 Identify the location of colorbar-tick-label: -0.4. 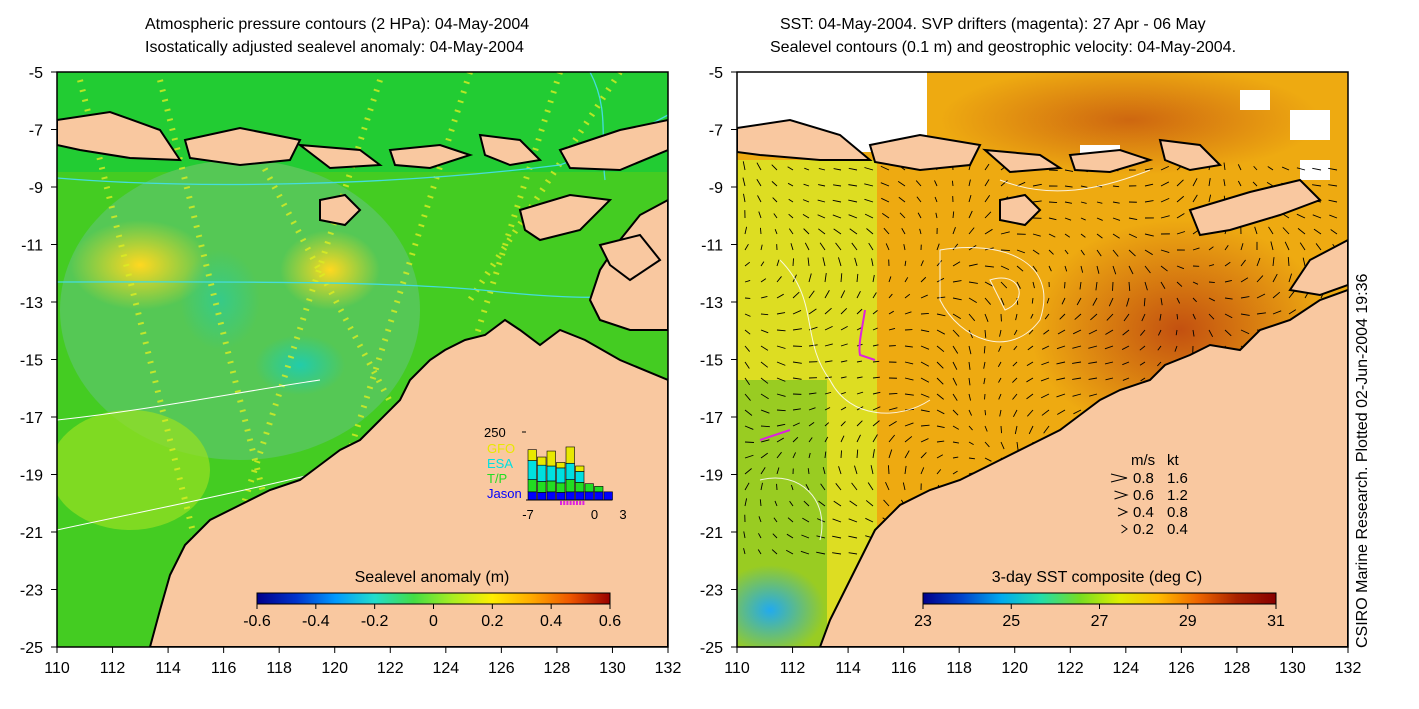
(316, 621).